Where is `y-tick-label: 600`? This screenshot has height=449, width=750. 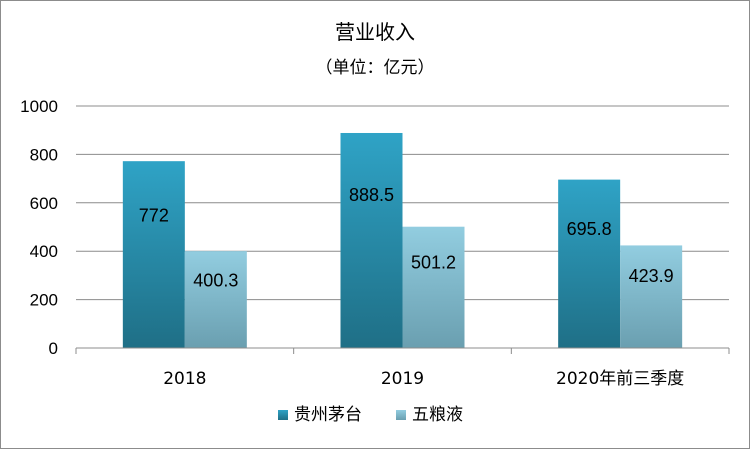 y-tick-label: 600 is located at coordinates (44, 203).